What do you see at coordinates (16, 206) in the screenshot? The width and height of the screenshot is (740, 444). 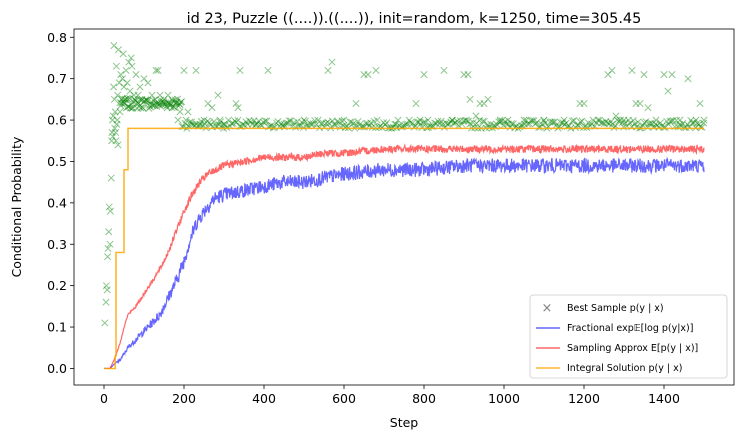 I see `y-axis-label: Conditional Probability` at bounding box center [16, 206].